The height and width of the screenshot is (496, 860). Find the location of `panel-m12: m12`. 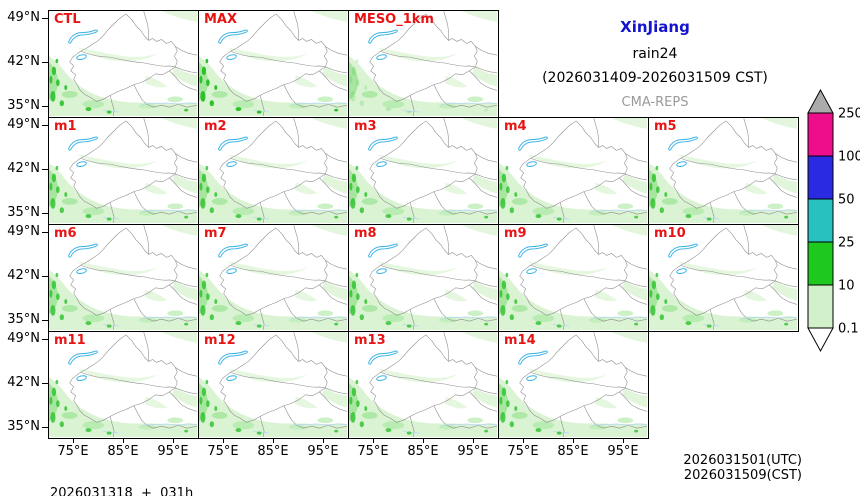

panel-m12: m12 is located at coordinates (273, 385).